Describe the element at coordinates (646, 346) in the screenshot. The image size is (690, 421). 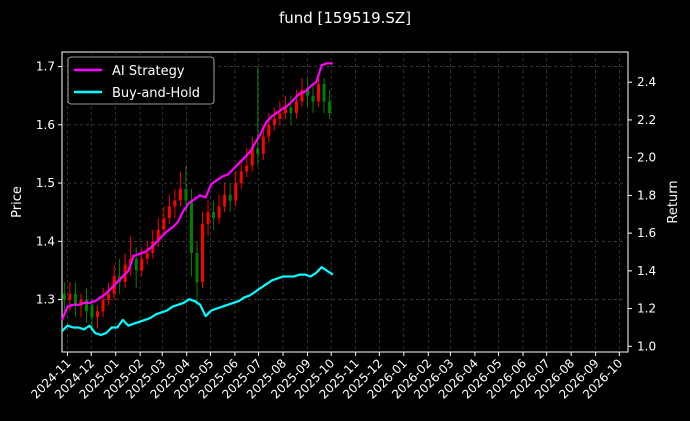
I see `y2-tick-label: 1.0` at that location.